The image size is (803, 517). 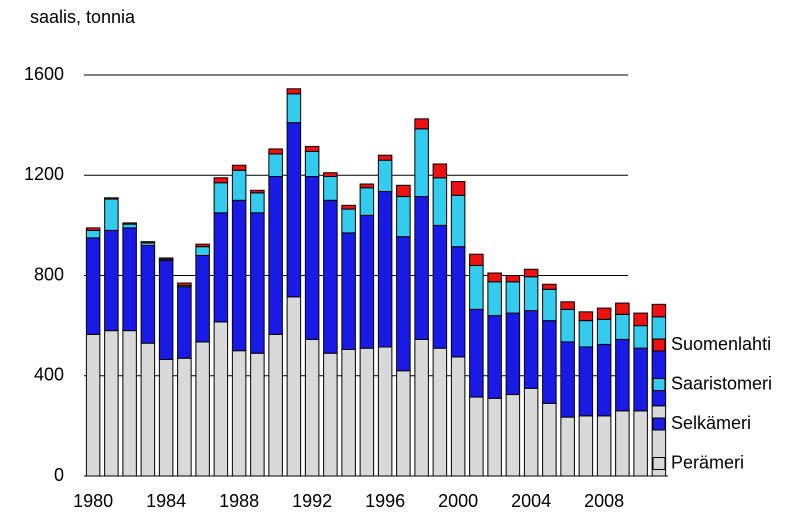 I want to click on legend-label: Perämeri, so click(x=707, y=462).